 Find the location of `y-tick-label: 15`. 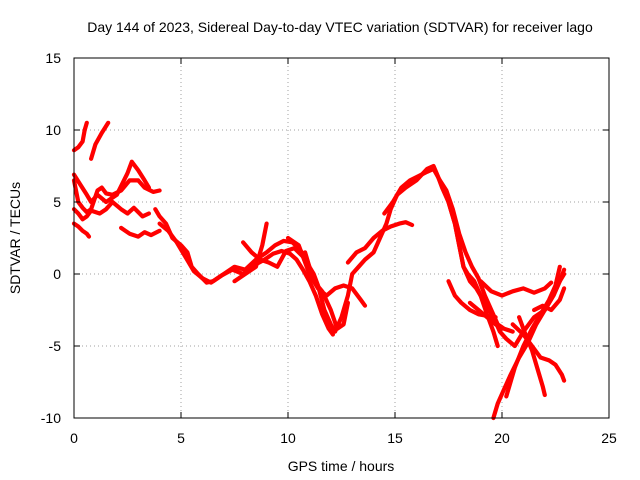

y-tick-label: 15 is located at coordinates (53, 58).